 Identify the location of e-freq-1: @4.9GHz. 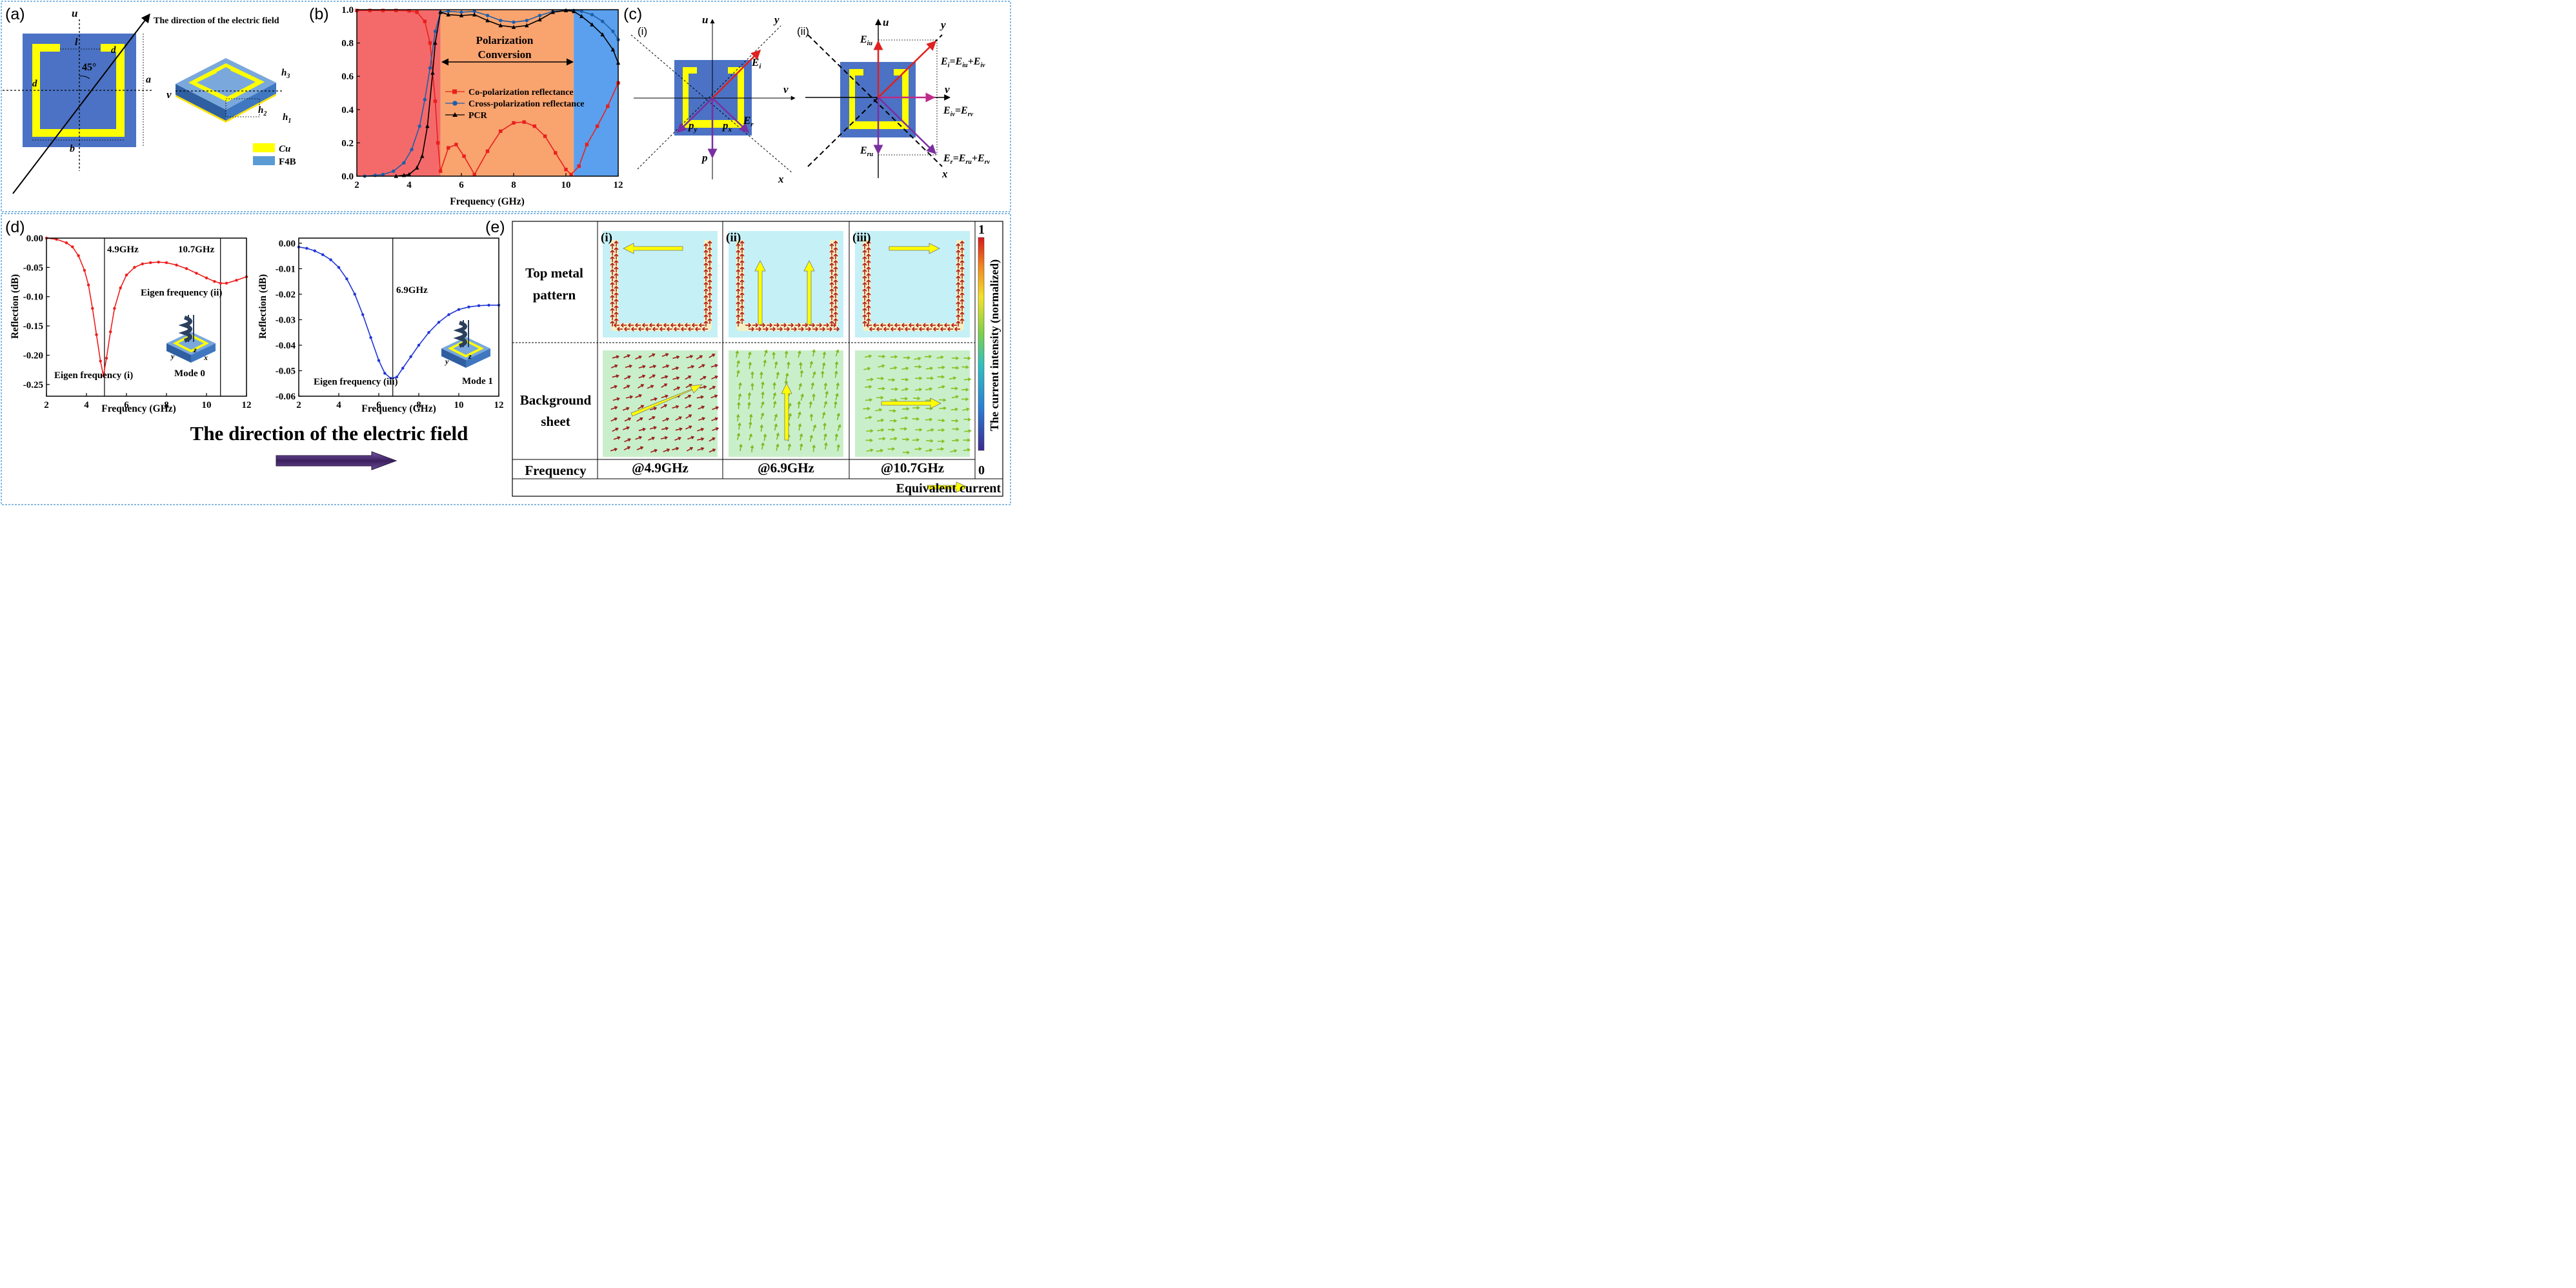
(660, 468).